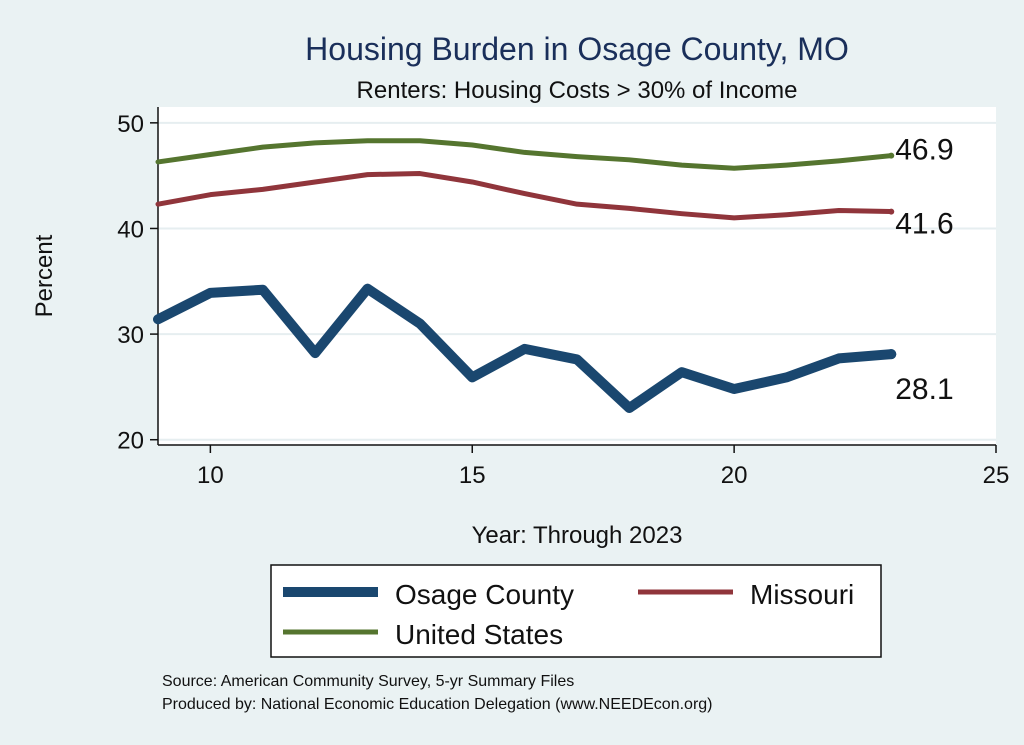 This screenshot has width=1024, height=745. I want to click on end-label-osage-county: 28.1, so click(924, 389).